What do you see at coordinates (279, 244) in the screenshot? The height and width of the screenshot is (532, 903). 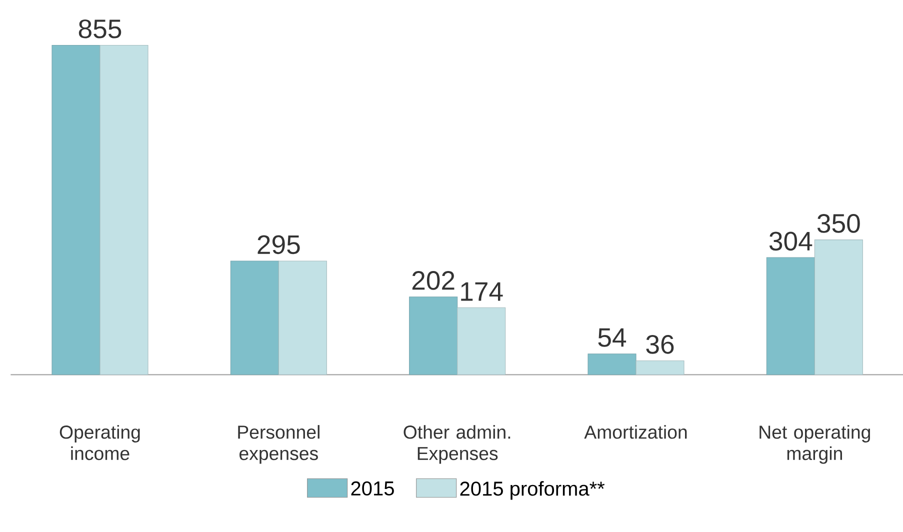 I see `annotation: 295` at bounding box center [279, 244].